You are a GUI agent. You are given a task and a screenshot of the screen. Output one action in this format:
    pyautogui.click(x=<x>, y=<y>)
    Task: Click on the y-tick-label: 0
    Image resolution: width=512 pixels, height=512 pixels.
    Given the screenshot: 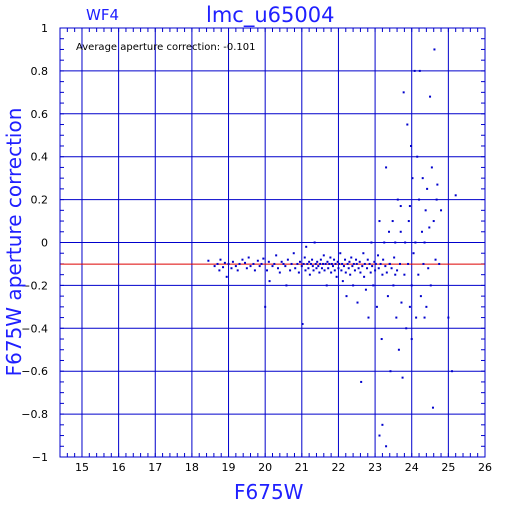 What is the action you would take?
    pyautogui.click(x=44, y=243)
    